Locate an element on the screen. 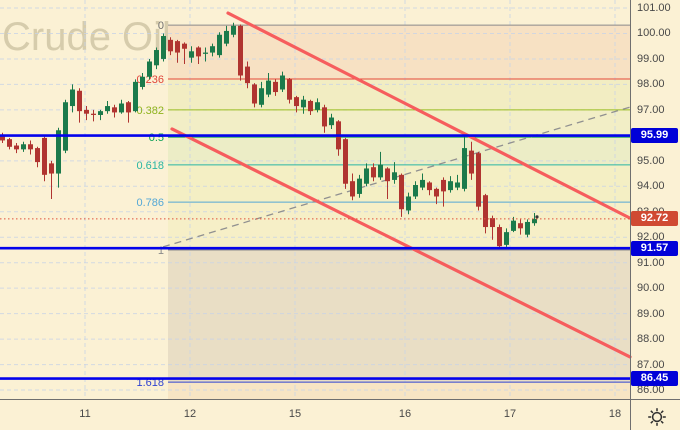  price-badge-91.57: 91.57 is located at coordinates (654, 248).